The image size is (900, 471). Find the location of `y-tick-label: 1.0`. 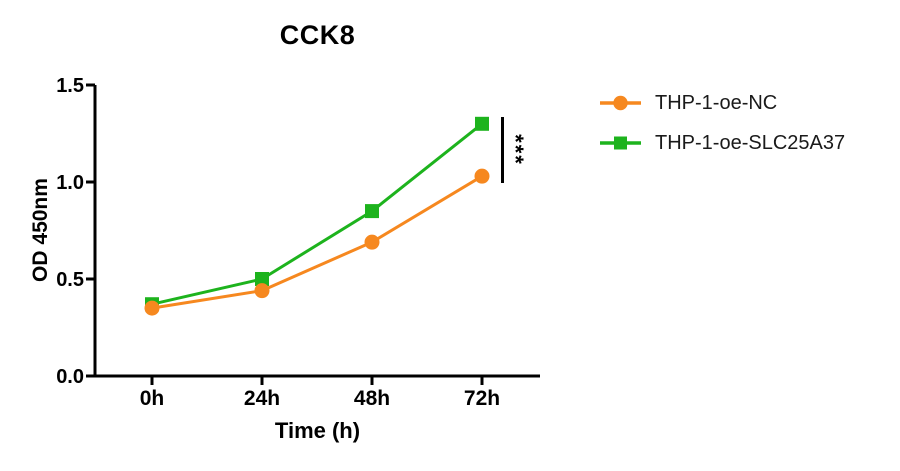

y-tick-label: 1.0 is located at coordinates (70, 183).